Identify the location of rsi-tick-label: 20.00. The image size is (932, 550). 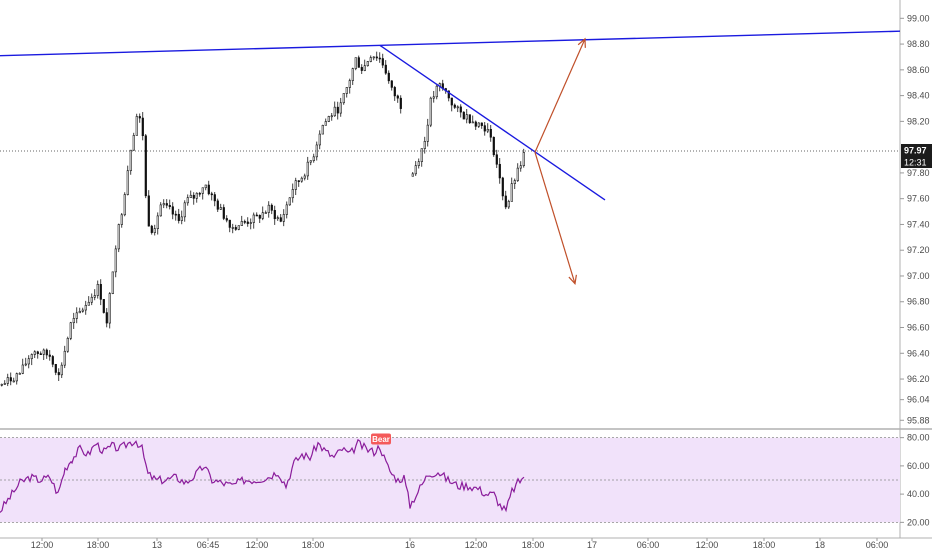
(918, 522).